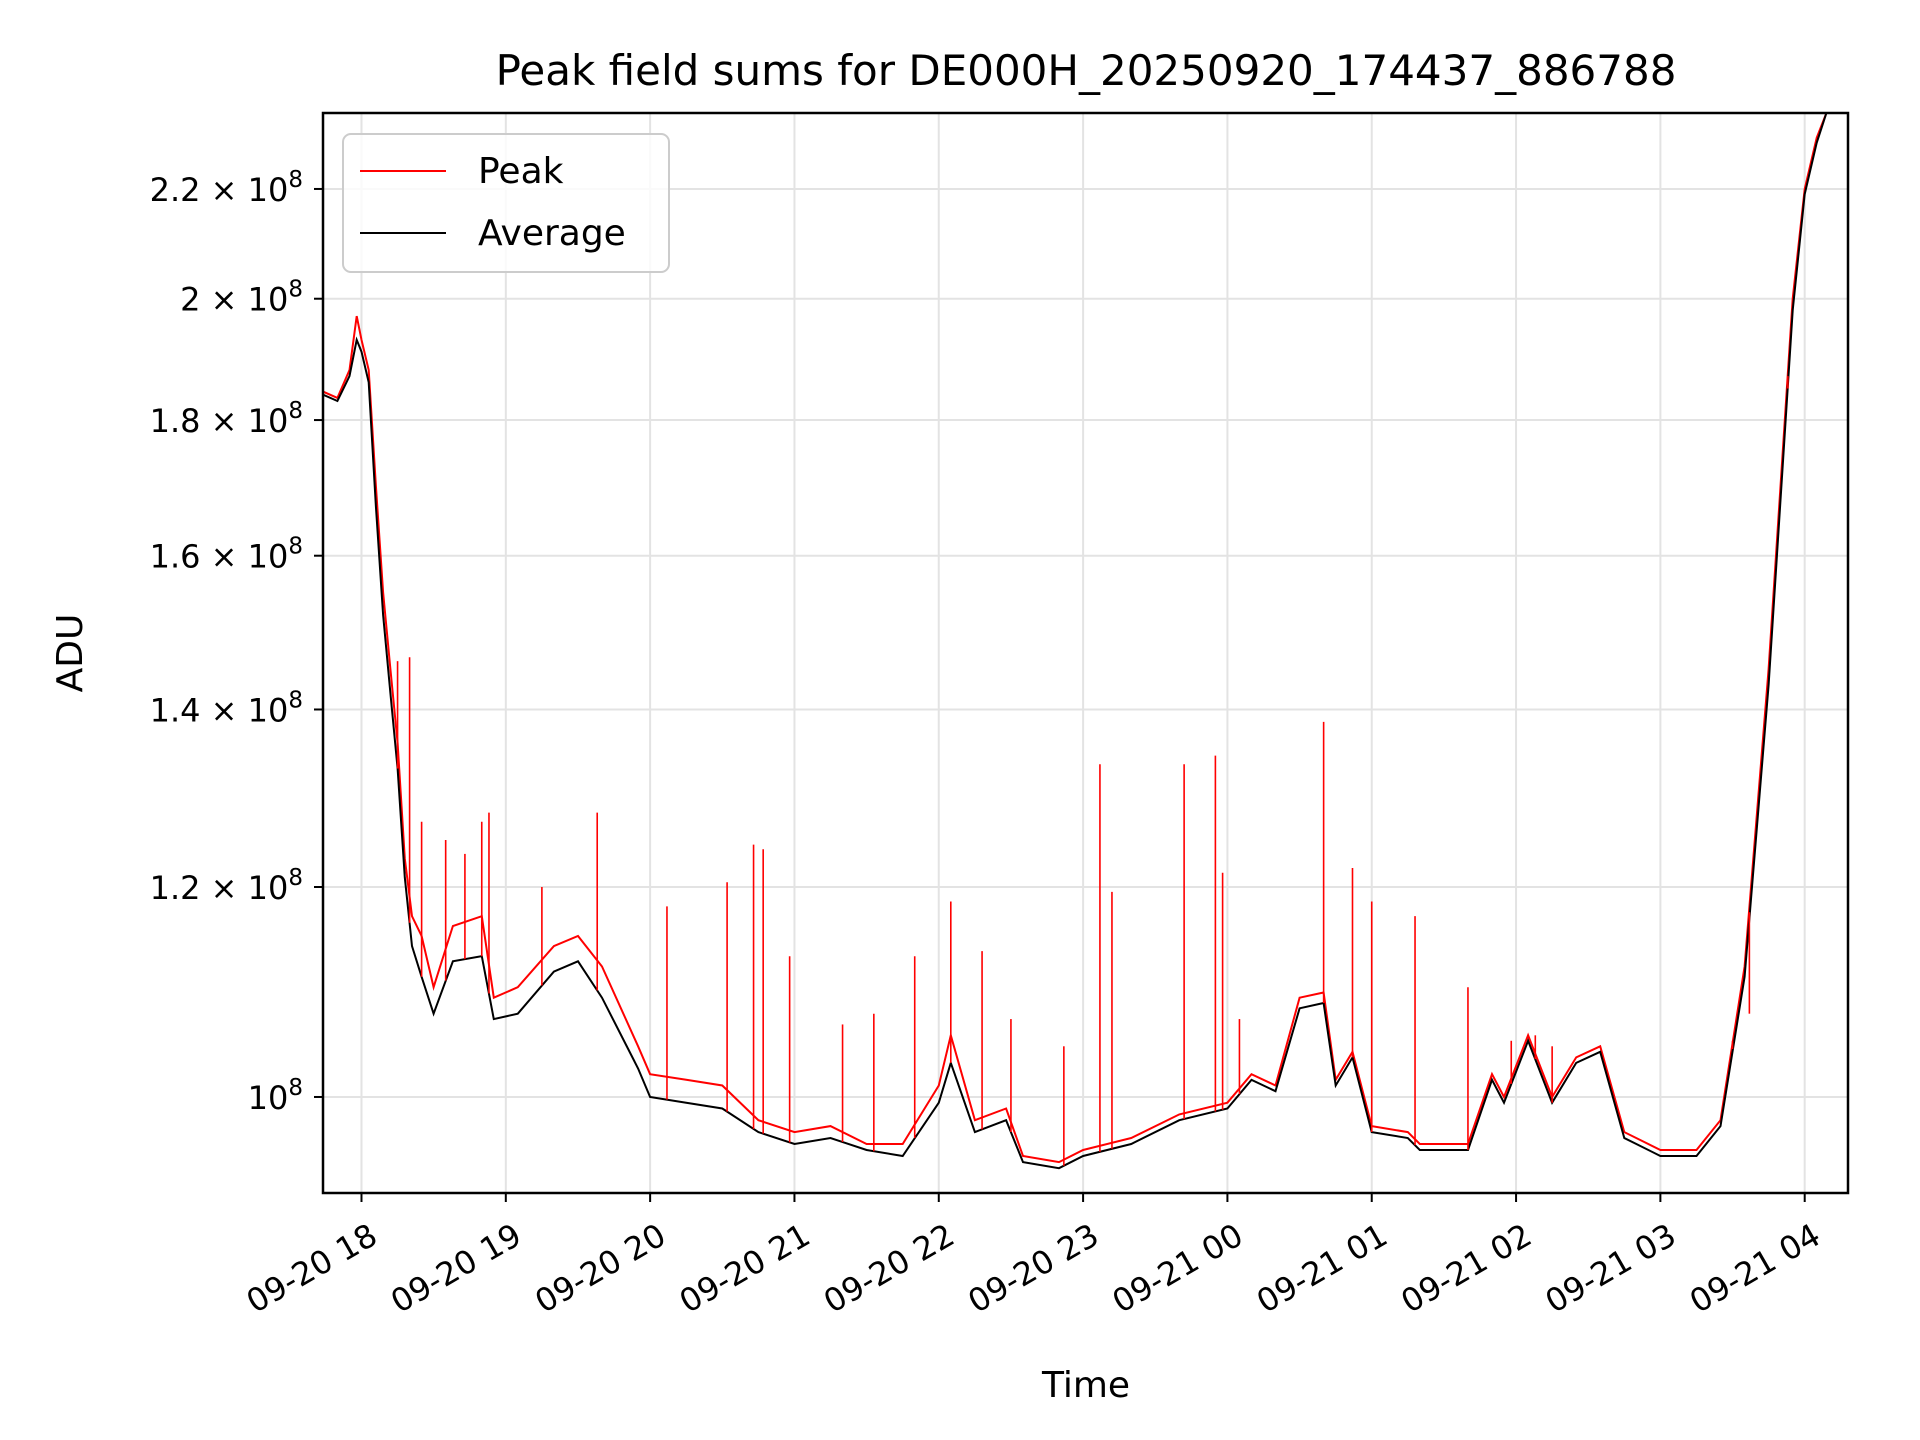 Image resolution: width=1920 pixels, height=1440 pixels. I want to click on y-tick-label: 1.4 × 108, so click(226, 708).